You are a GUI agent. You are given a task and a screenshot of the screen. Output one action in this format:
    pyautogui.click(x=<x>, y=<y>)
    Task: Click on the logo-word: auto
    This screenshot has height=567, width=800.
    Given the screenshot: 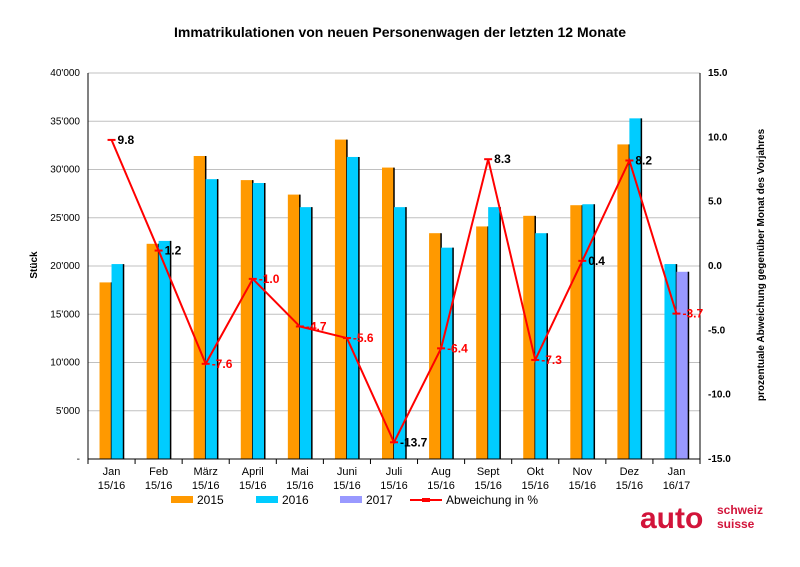 What is the action you would take?
    pyautogui.click(x=671, y=518)
    